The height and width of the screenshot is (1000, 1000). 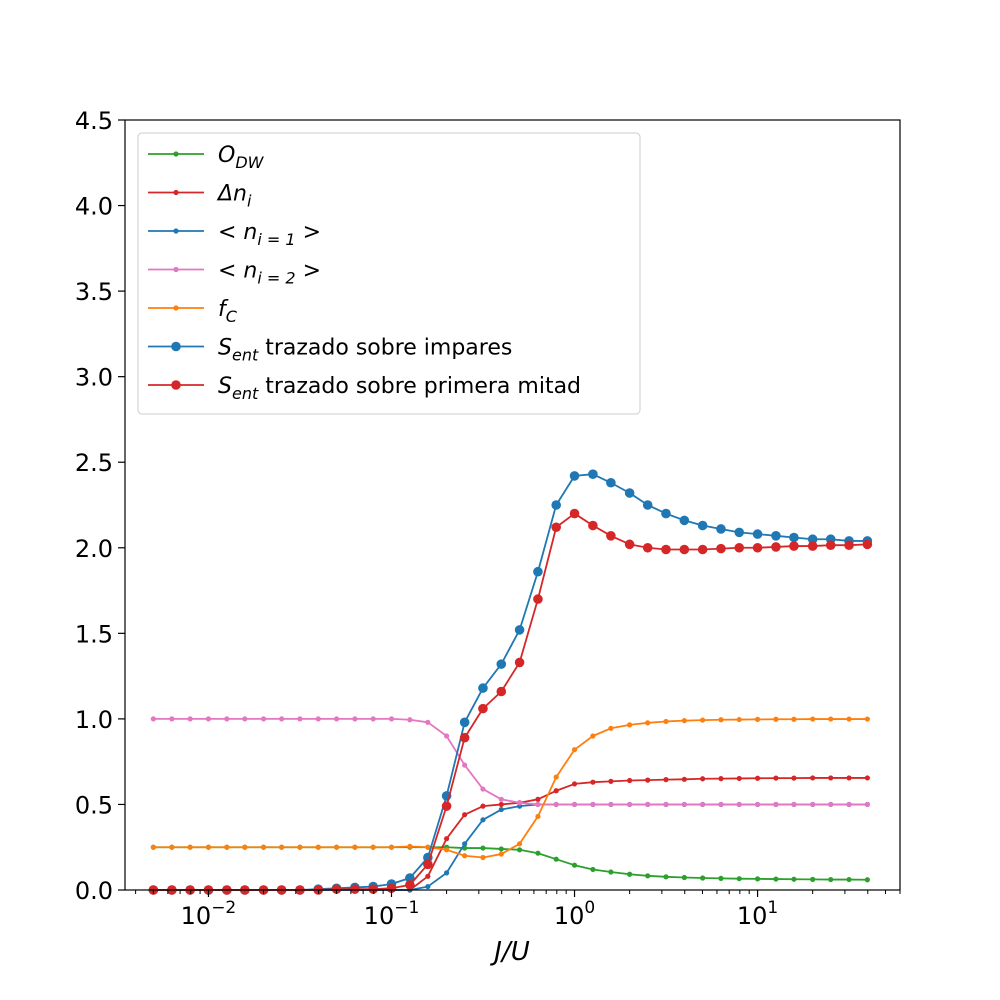 What do you see at coordinates (94, 805) in the screenshot?
I see `y-tick-label: 0.5` at bounding box center [94, 805].